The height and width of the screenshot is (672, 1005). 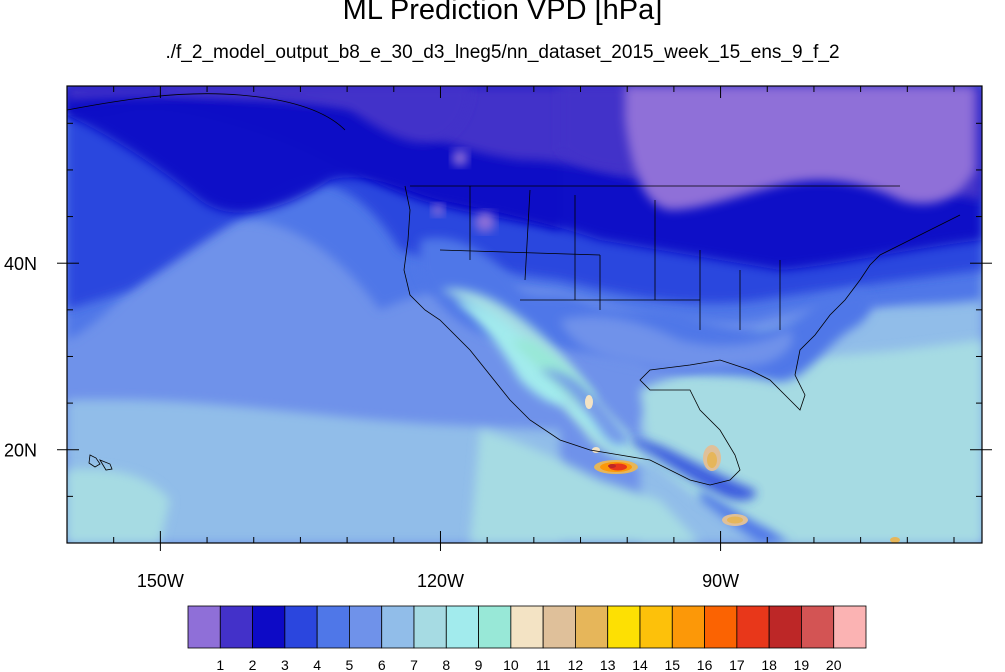 I want to click on colorbar-label: 19, so click(x=802, y=664).